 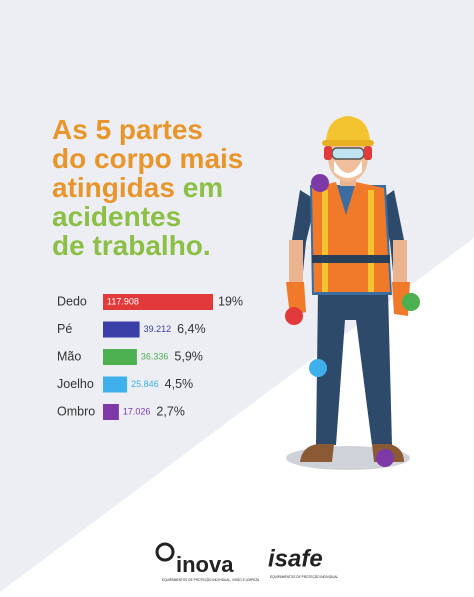 What do you see at coordinates (137, 411) in the screenshot?
I see `value-label: 17.026` at bounding box center [137, 411].